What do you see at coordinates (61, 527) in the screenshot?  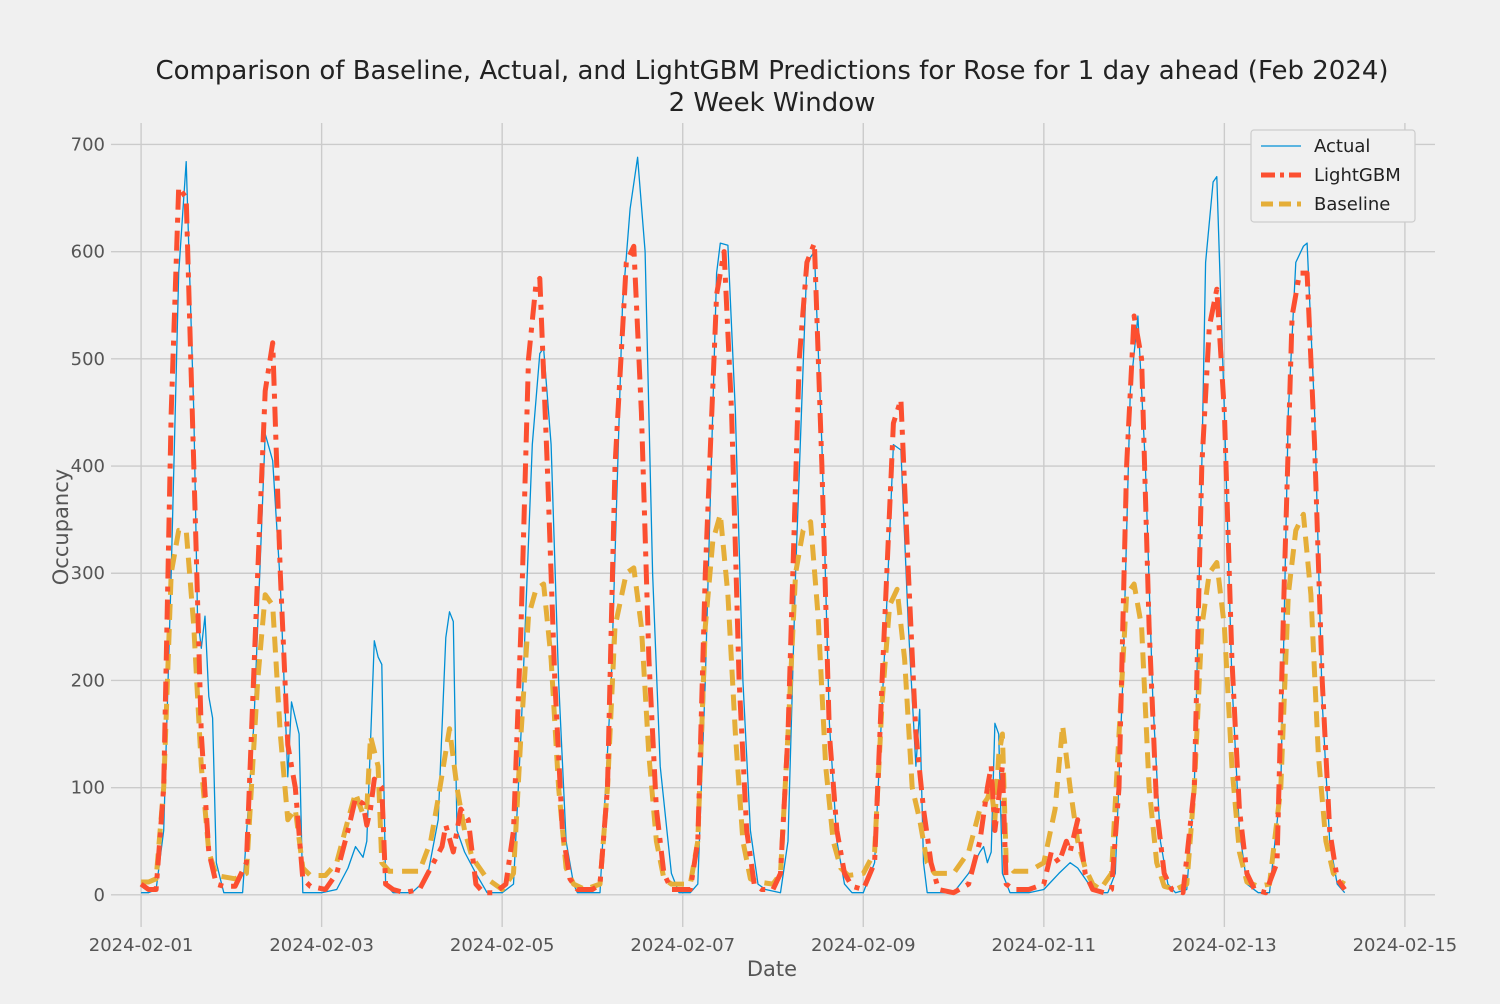 I see `y-axis-label: Occupancy` at bounding box center [61, 527].